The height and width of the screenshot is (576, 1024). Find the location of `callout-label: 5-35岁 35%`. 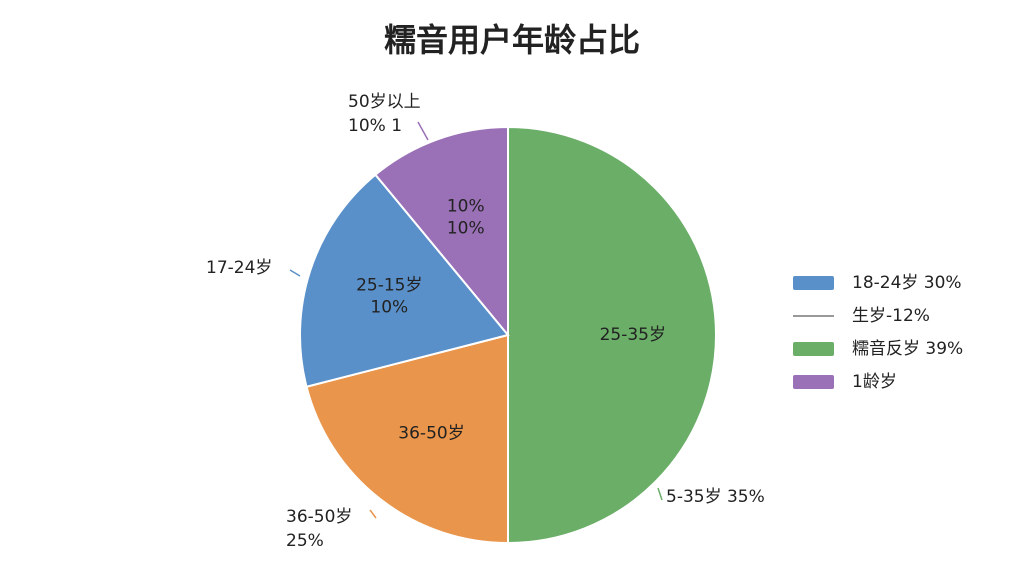

callout-label: 5-35岁 35% is located at coordinates (715, 497).